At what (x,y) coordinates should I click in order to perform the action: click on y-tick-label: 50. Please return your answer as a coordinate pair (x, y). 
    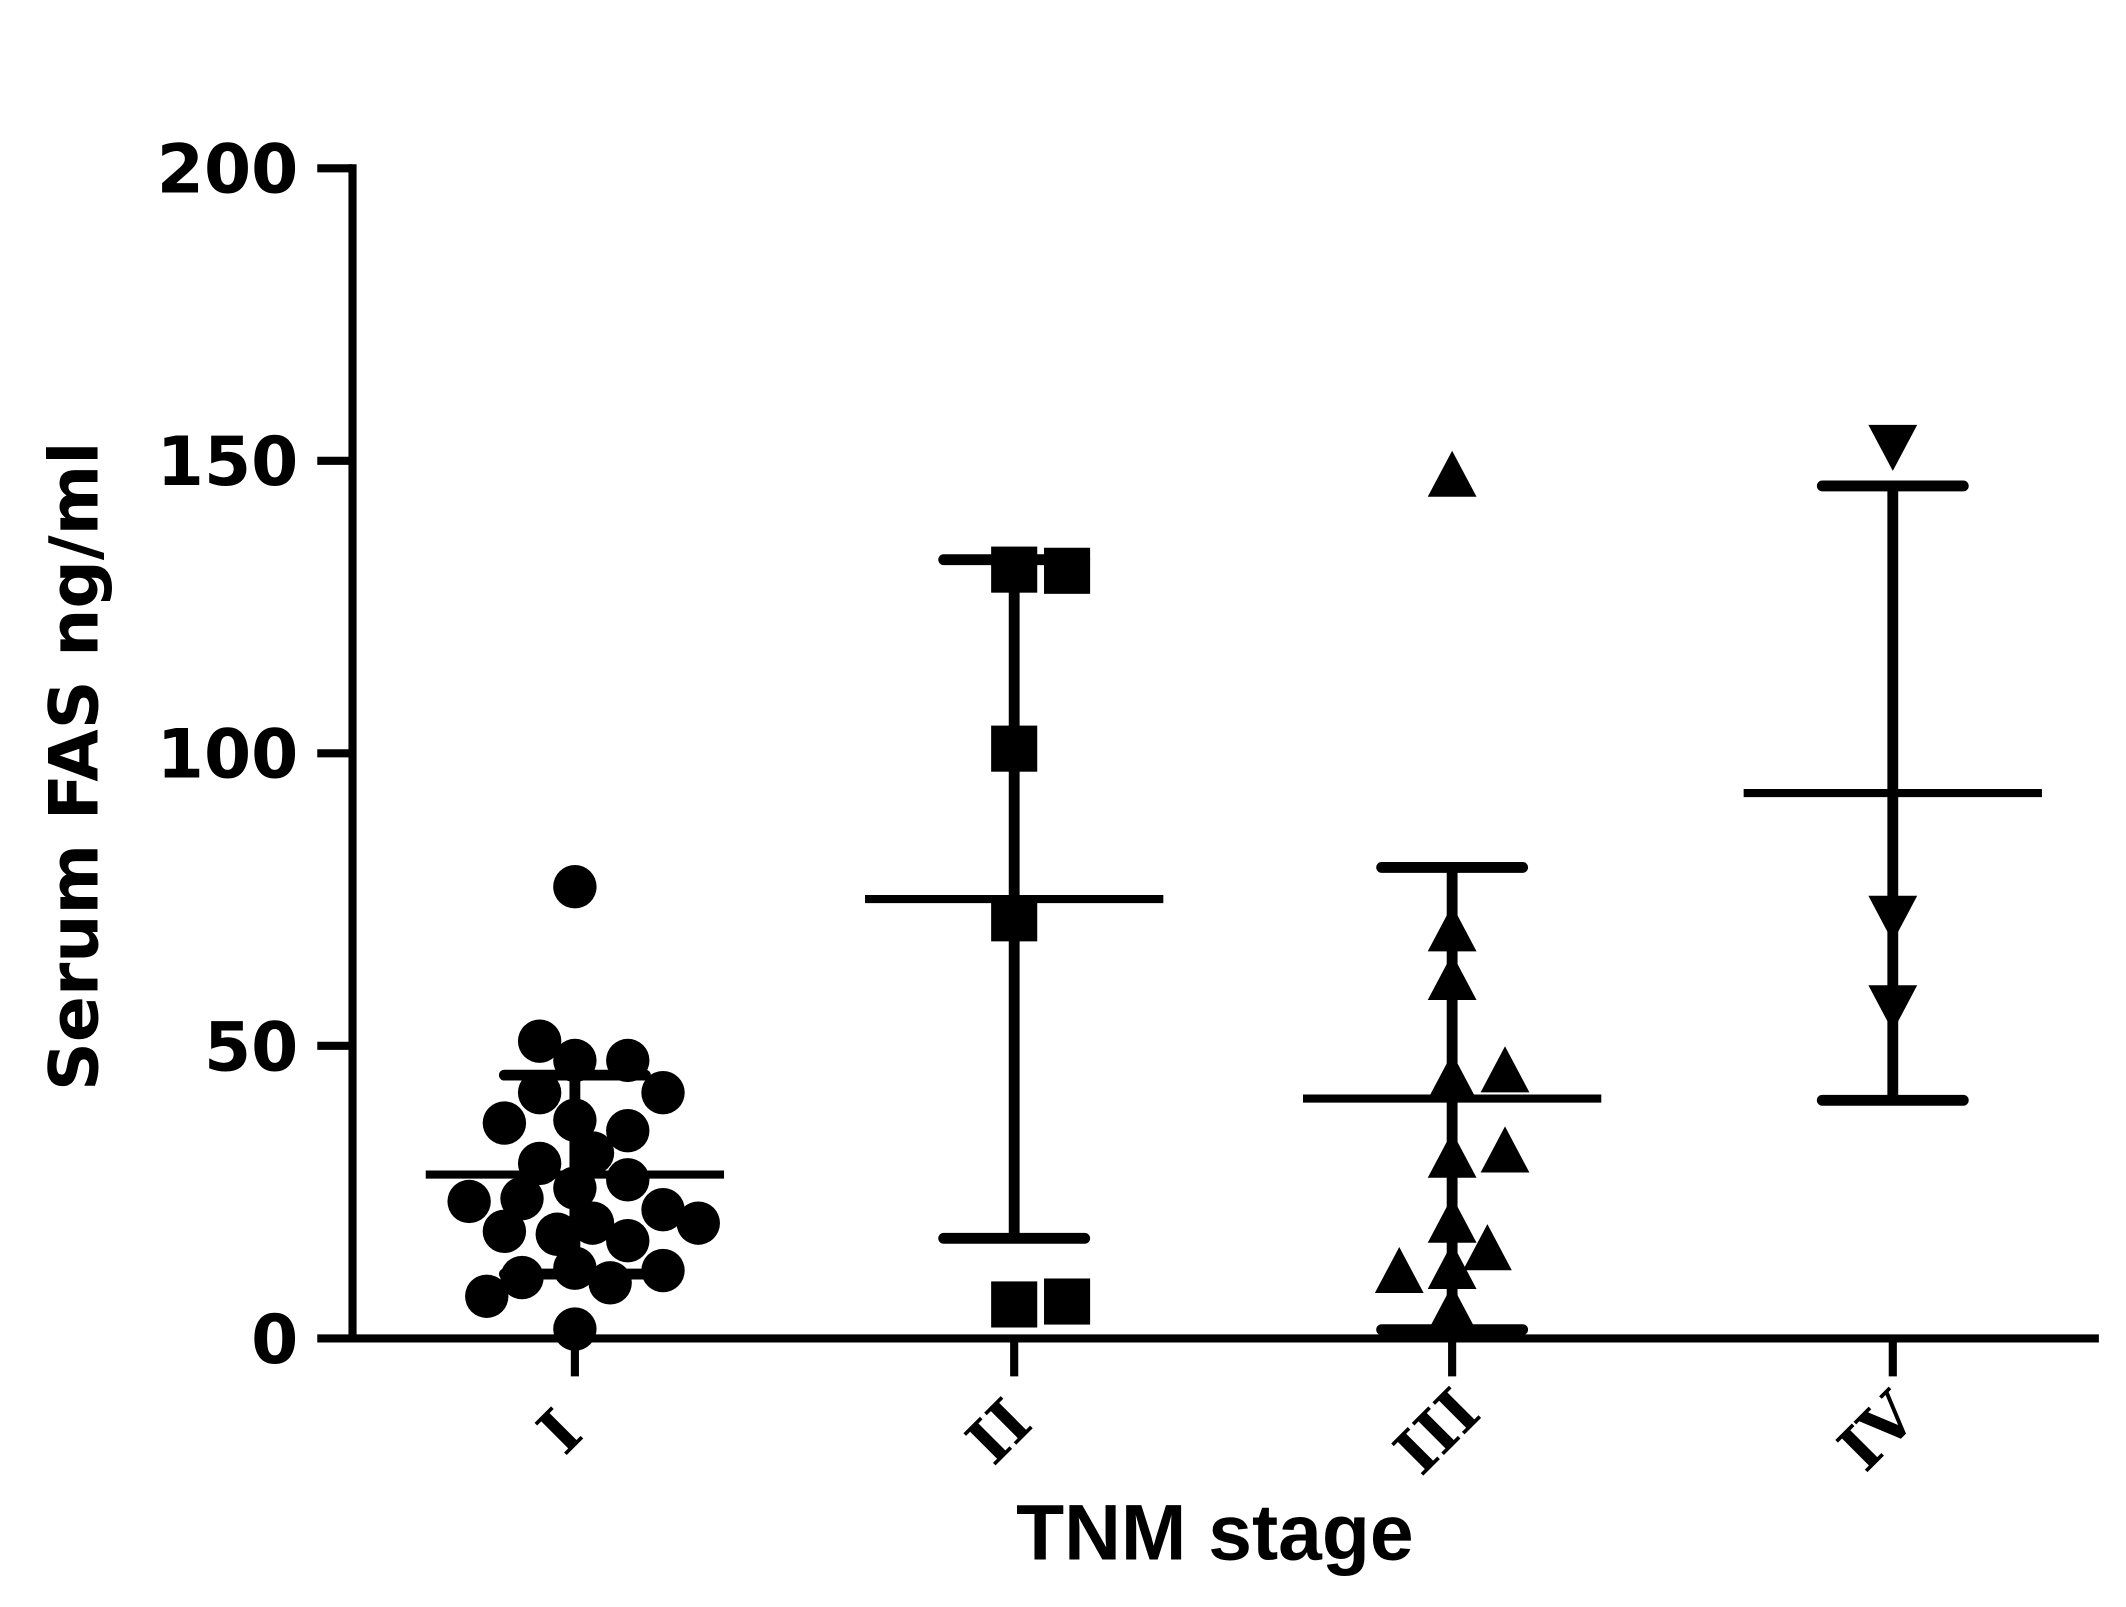
    Looking at the image, I should click on (251, 1046).